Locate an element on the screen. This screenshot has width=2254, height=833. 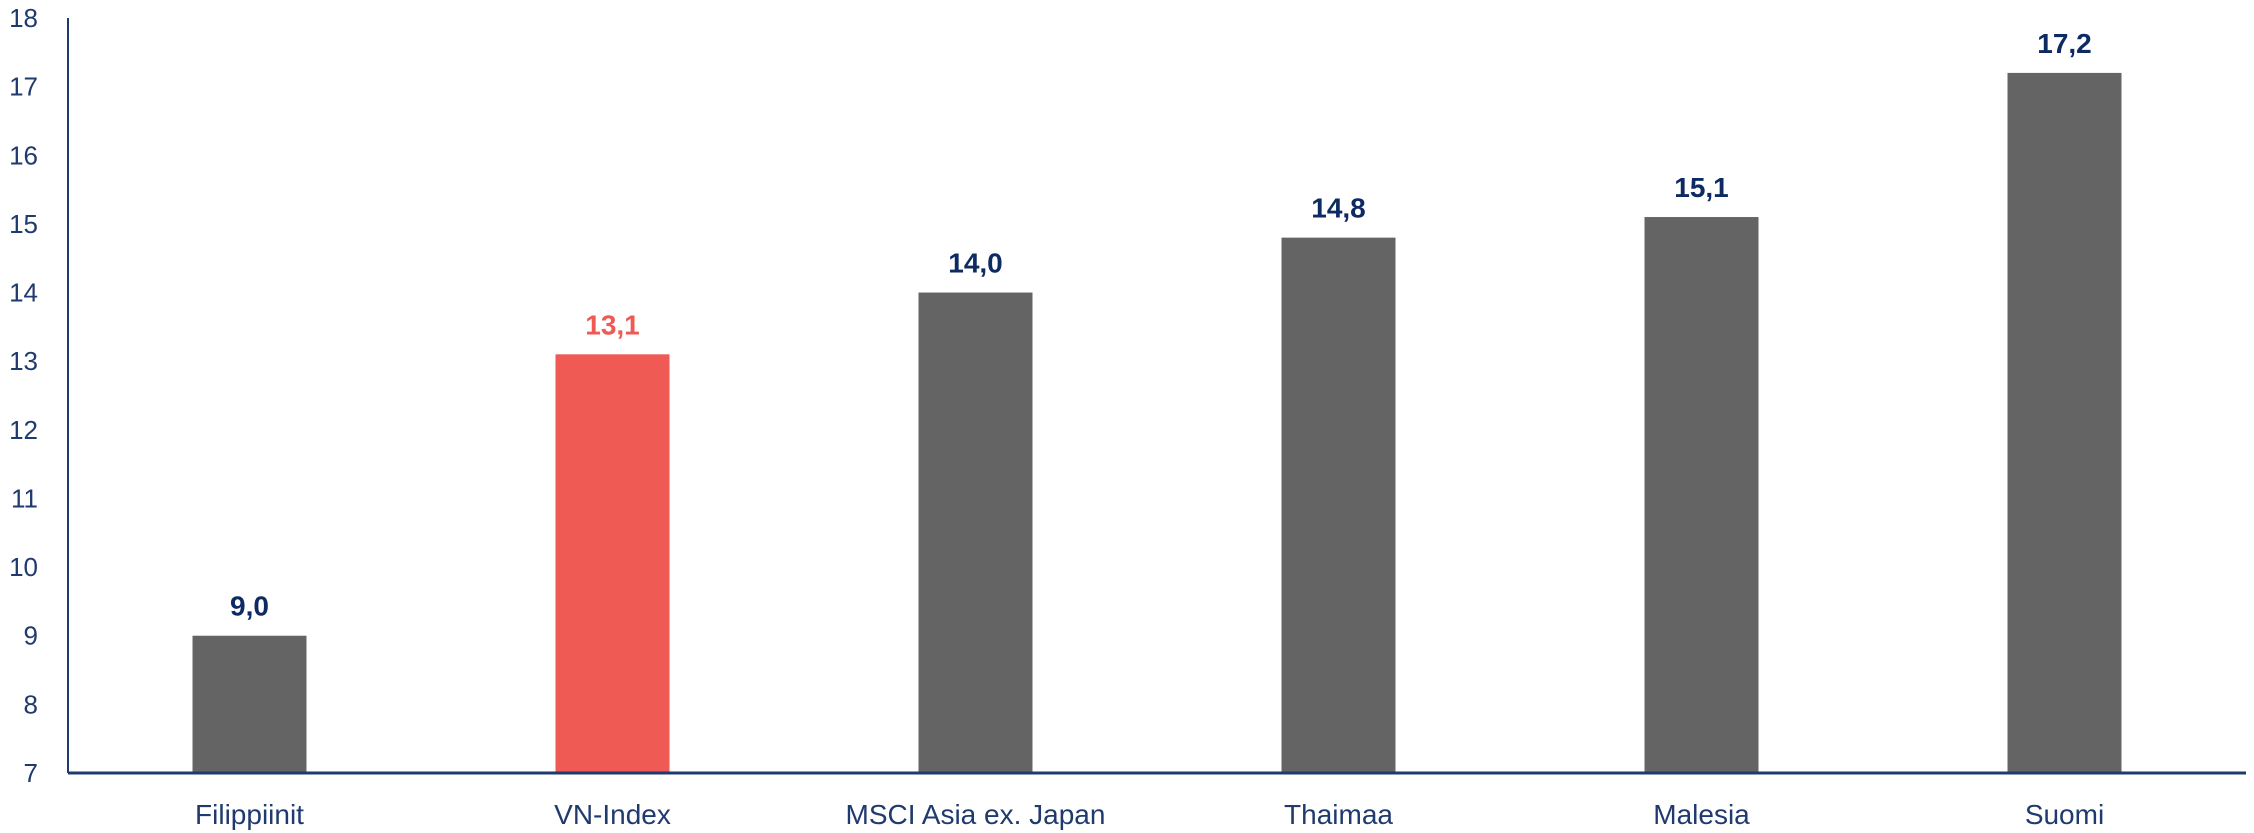
y-tick-label: 9 is located at coordinates (31, 636).